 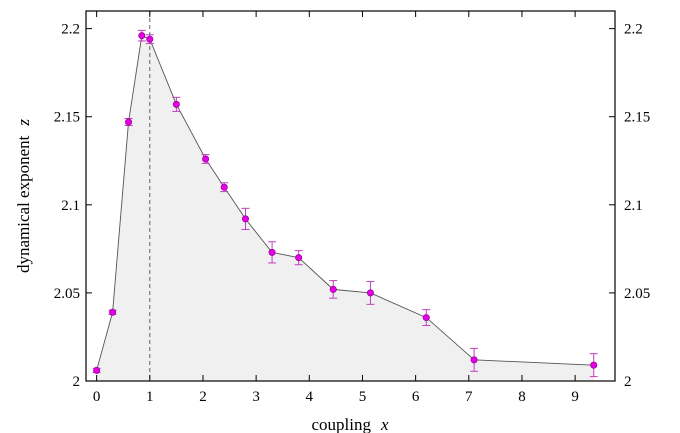 What do you see at coordinates (575, 397) in the screenshot?
I see `x-tick-label: 9` at bounding box center [575, 397].